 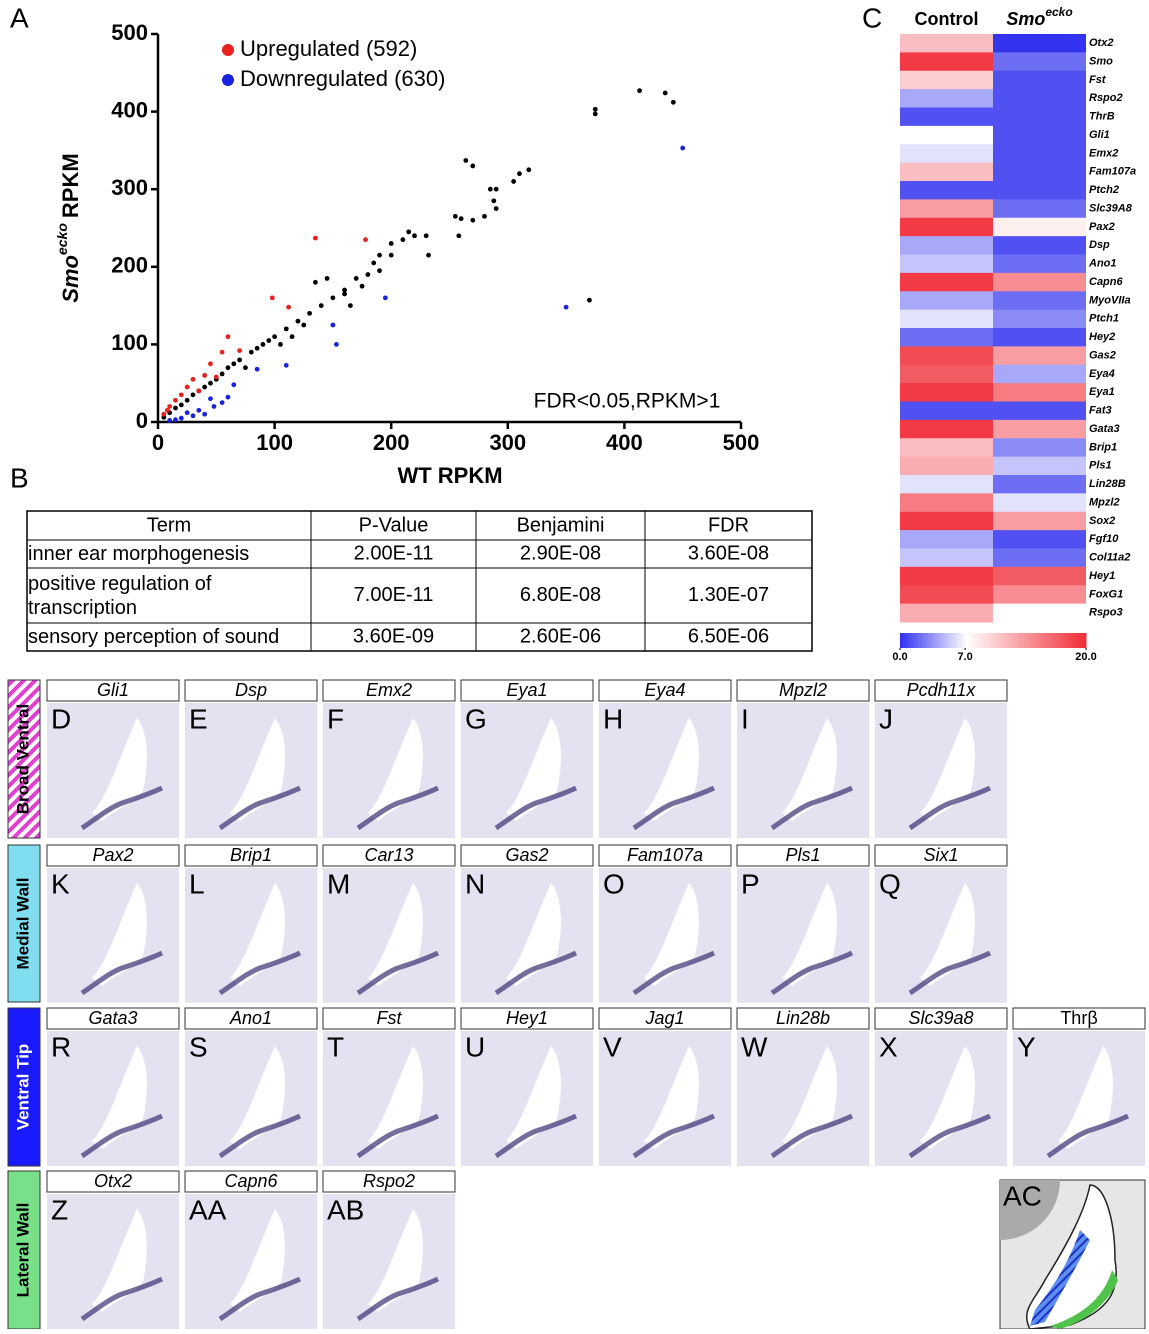 I want to click on gene-name: Eya1, so click(x=526, y=690).